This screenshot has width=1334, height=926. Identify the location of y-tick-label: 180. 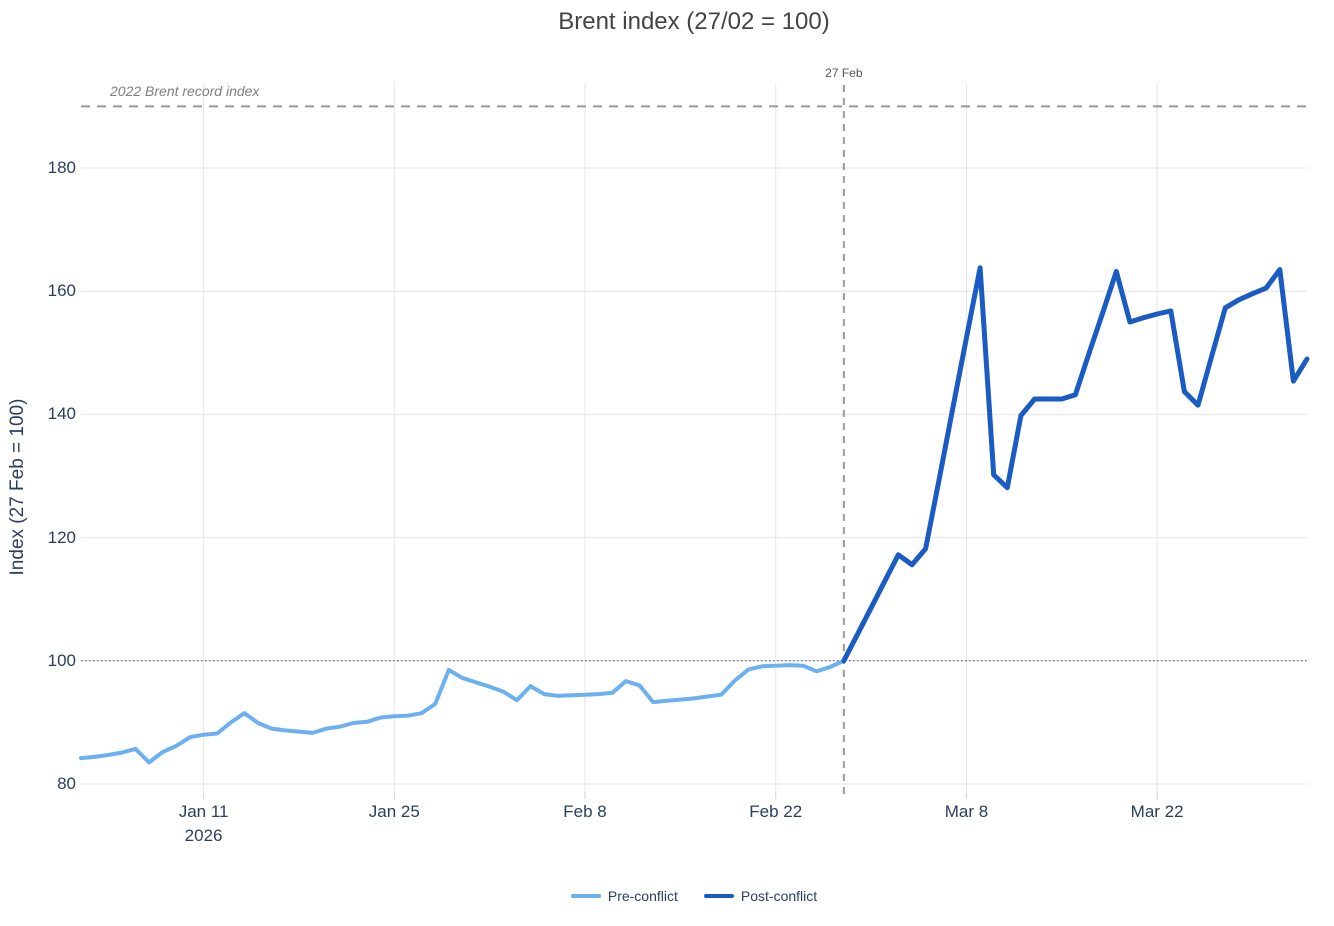
(61, 167).